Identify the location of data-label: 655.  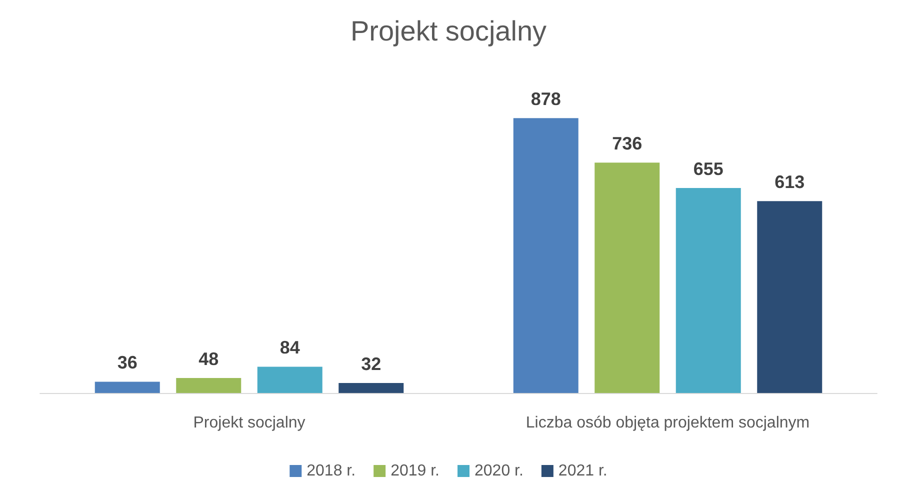
(708, 168).